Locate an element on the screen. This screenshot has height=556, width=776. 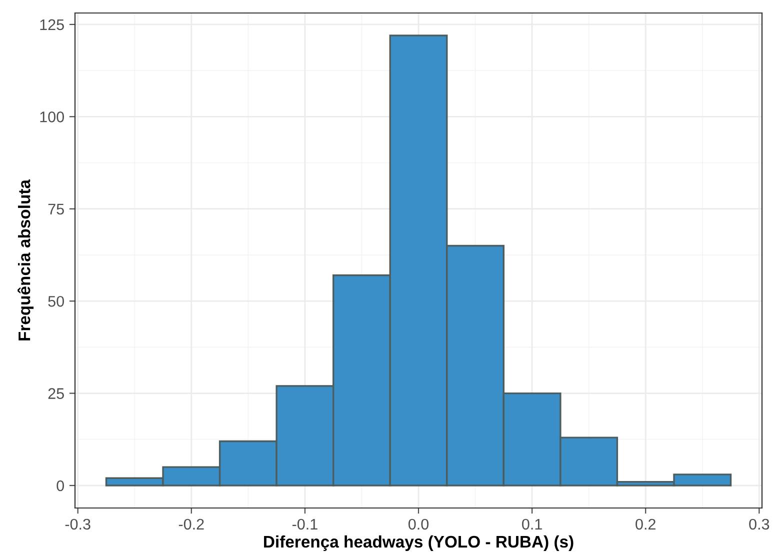
x-tick-label: 0.0 is located at coordinates (418, 524).